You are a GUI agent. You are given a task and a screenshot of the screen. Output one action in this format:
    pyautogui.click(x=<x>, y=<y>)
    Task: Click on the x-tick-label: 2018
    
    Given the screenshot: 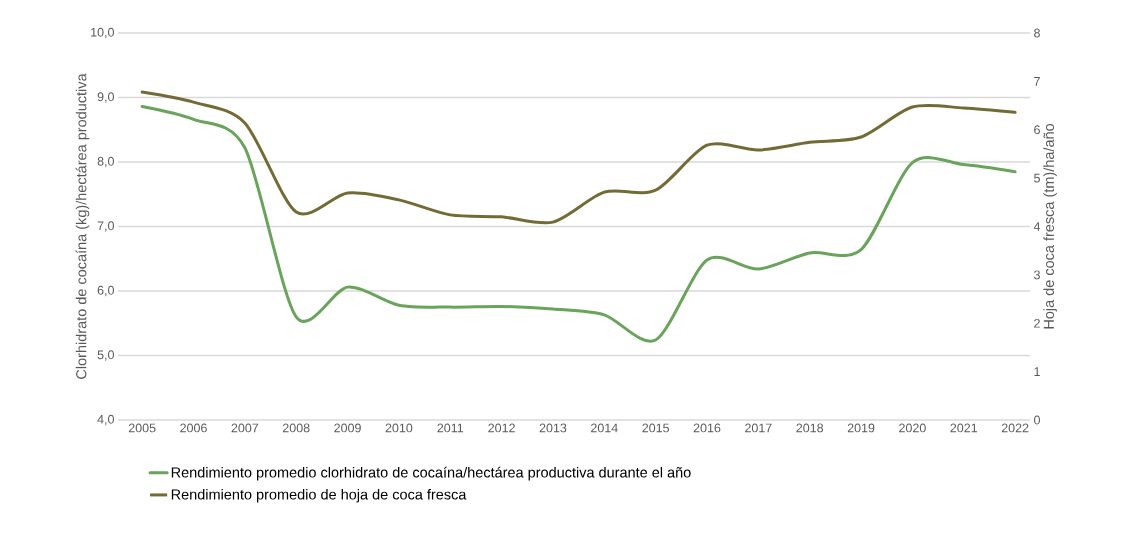 What is the action you would take?
    pyautogui.click(x=810, y=428)
    